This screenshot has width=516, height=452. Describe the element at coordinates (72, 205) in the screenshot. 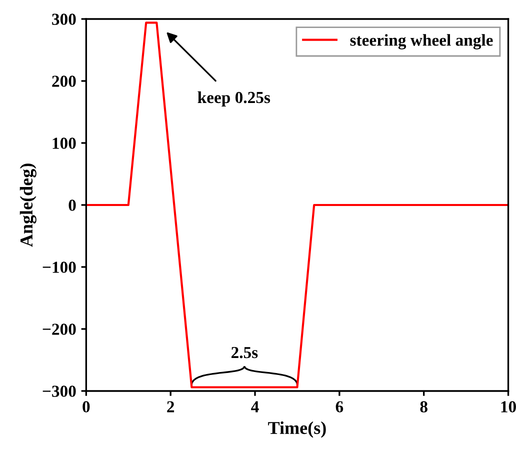

I see `y-tick-label: 0` at that location.